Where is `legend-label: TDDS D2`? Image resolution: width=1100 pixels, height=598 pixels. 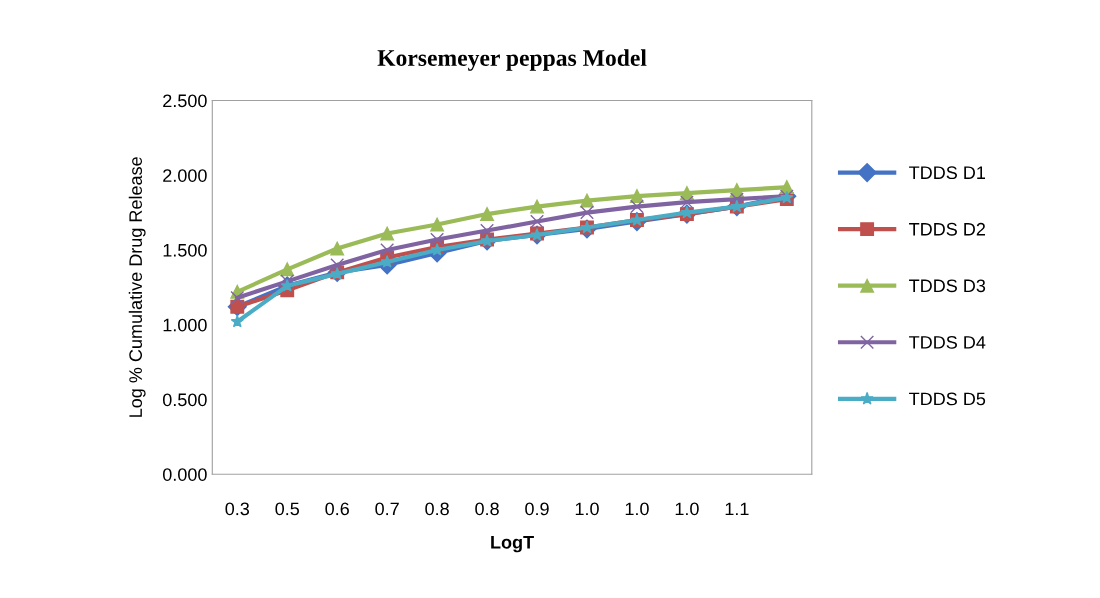
legend-label: TDDS D2 is located at coordinates (947, 229).